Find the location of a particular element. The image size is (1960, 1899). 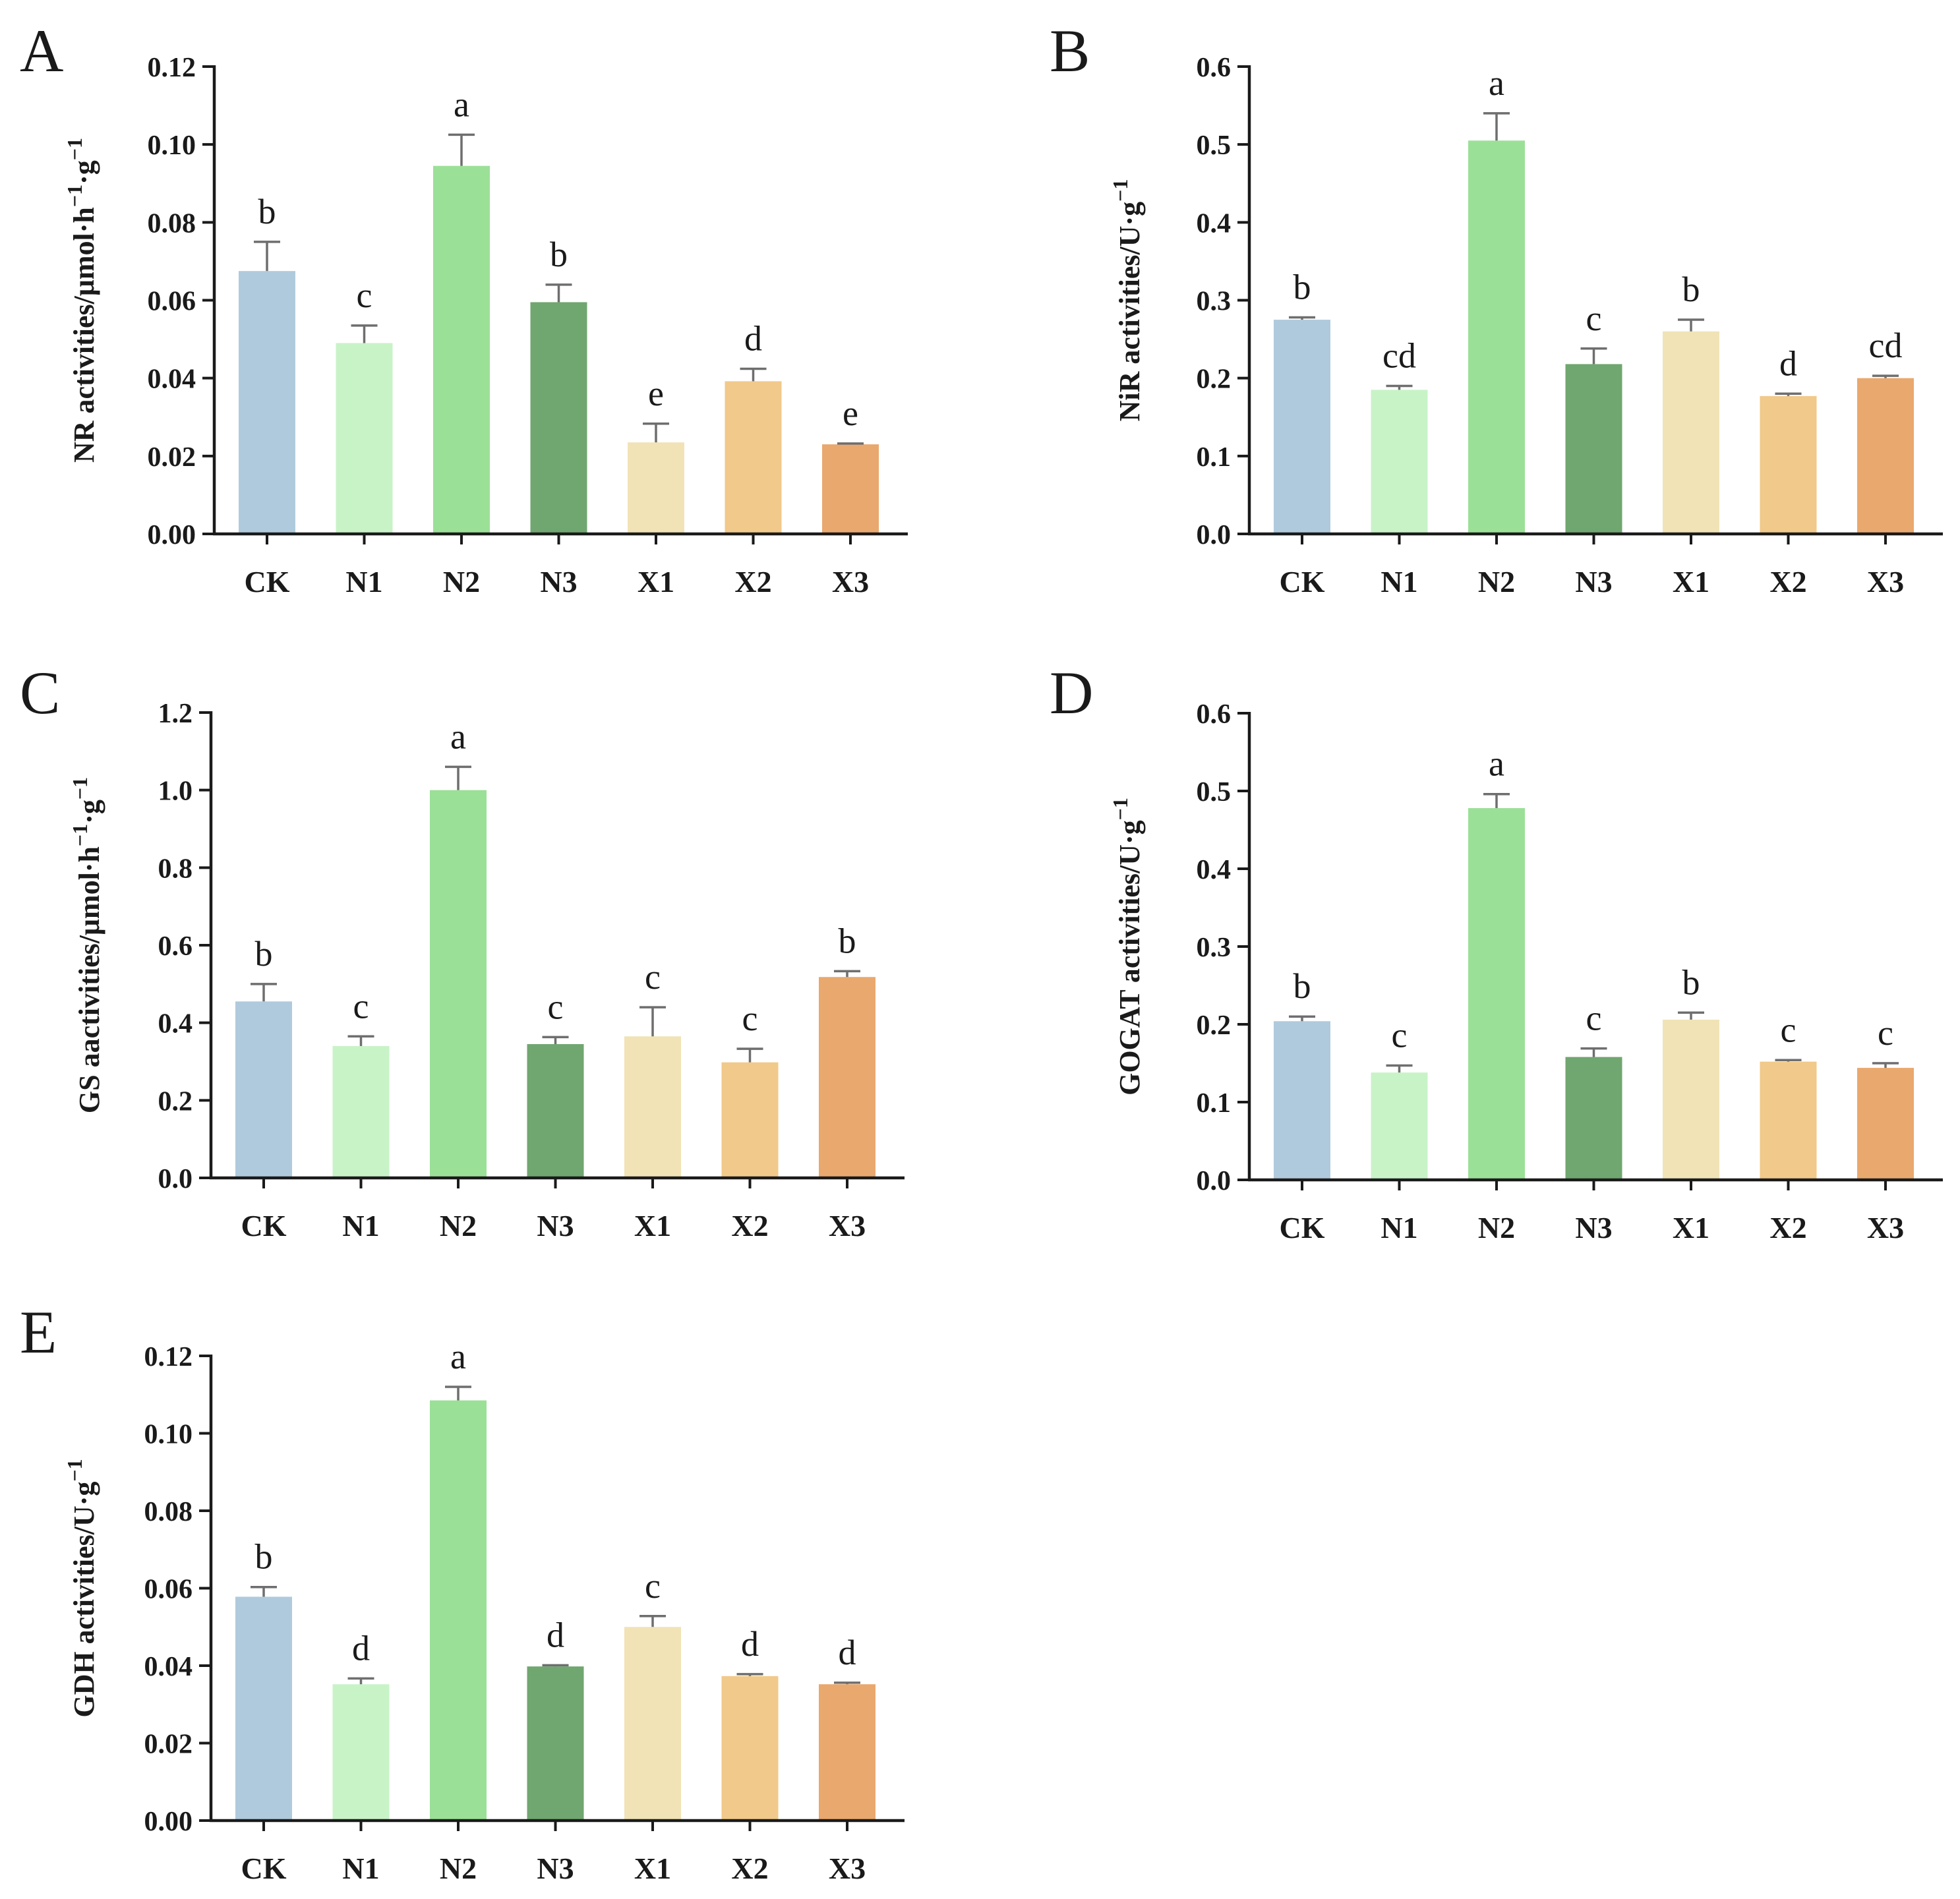

panel-b-letter: B is located at coordinates (1070, 50).